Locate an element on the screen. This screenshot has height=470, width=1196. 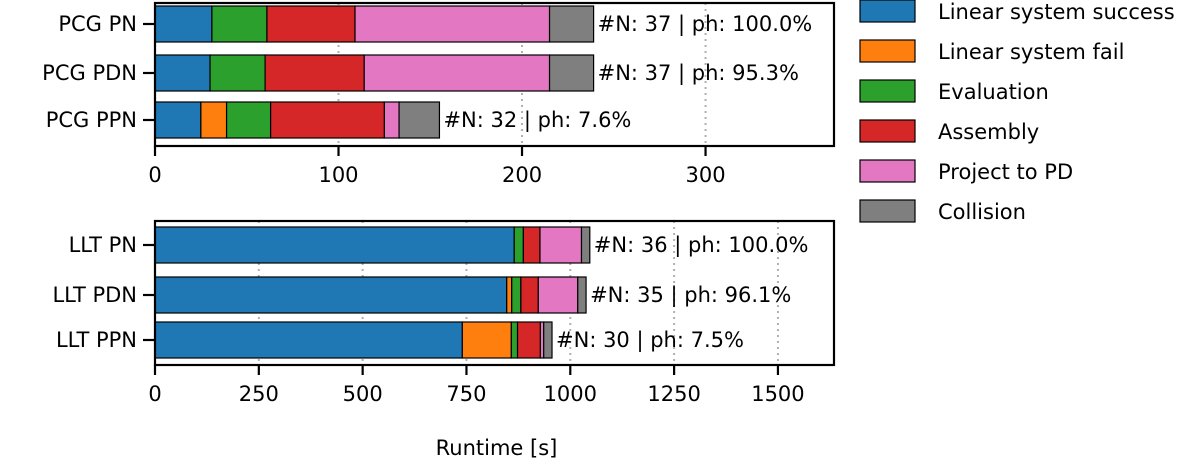
legend-label: Evaluation is located at coordinates (993, 92).